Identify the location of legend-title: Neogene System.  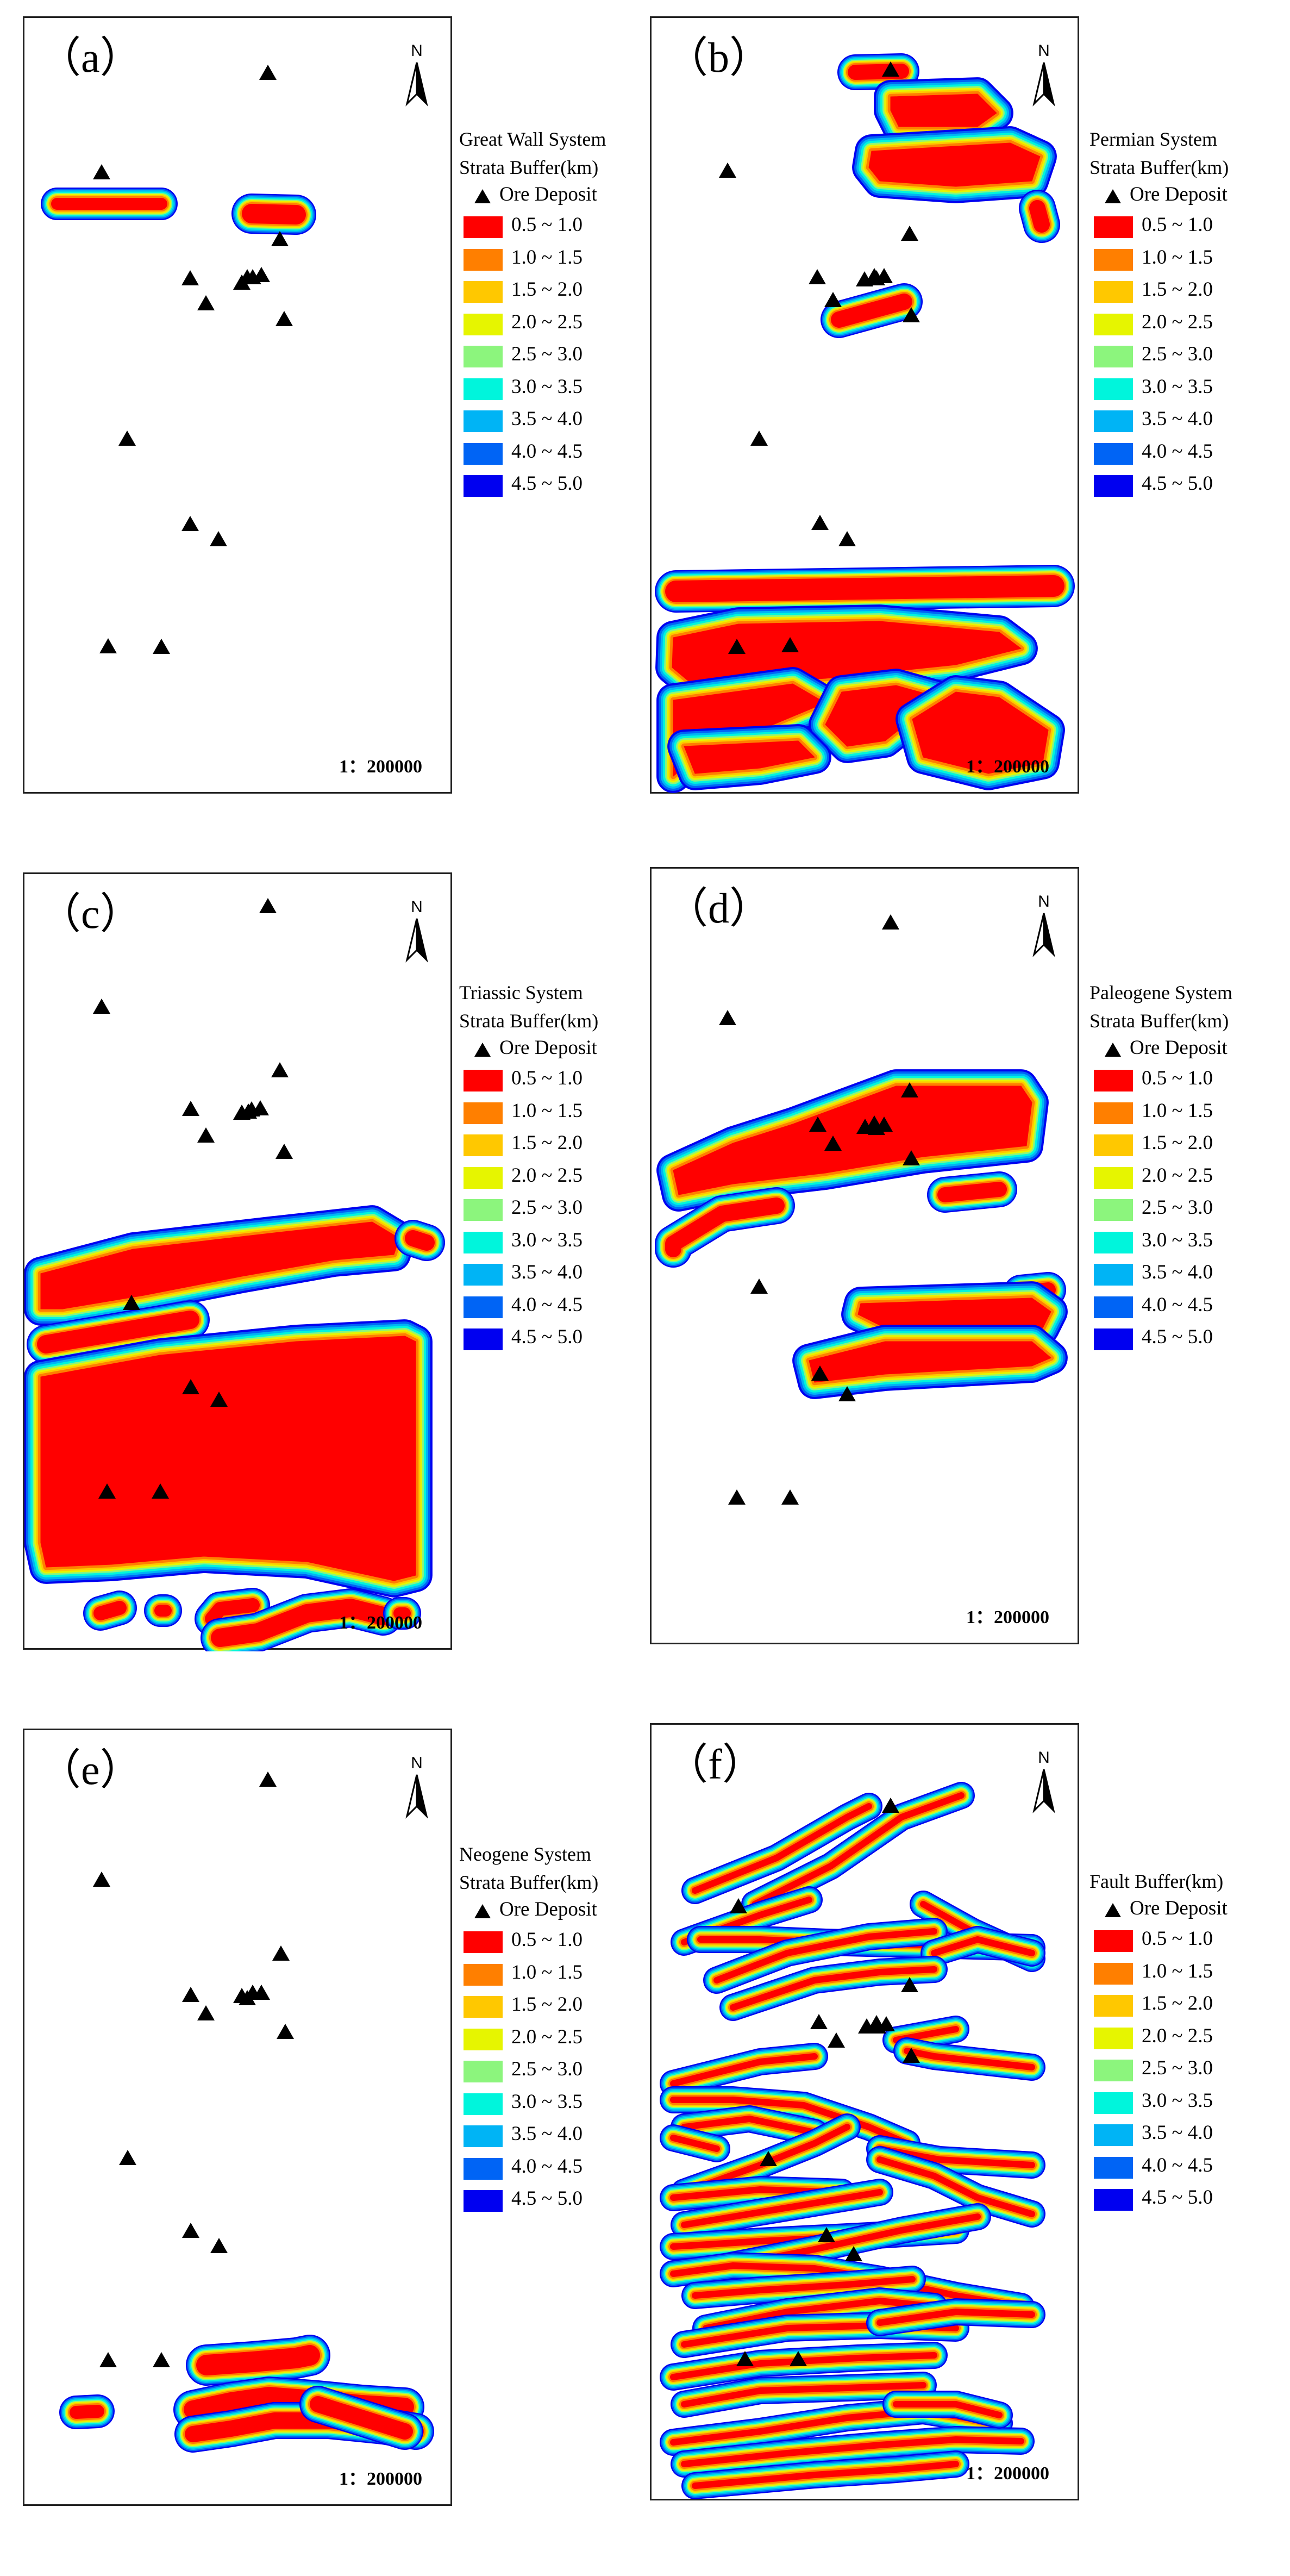
(525, 1854).